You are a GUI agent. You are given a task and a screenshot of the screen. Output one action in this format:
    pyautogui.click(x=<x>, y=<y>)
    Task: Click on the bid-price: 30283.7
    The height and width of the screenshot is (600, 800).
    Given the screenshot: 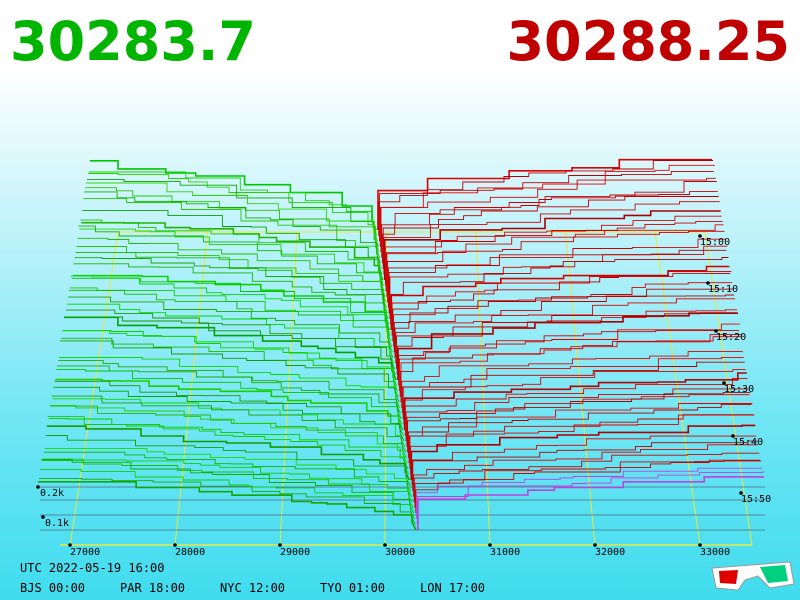 What is the action you would take?
    pyautogui.click(x=133, y=41)
    